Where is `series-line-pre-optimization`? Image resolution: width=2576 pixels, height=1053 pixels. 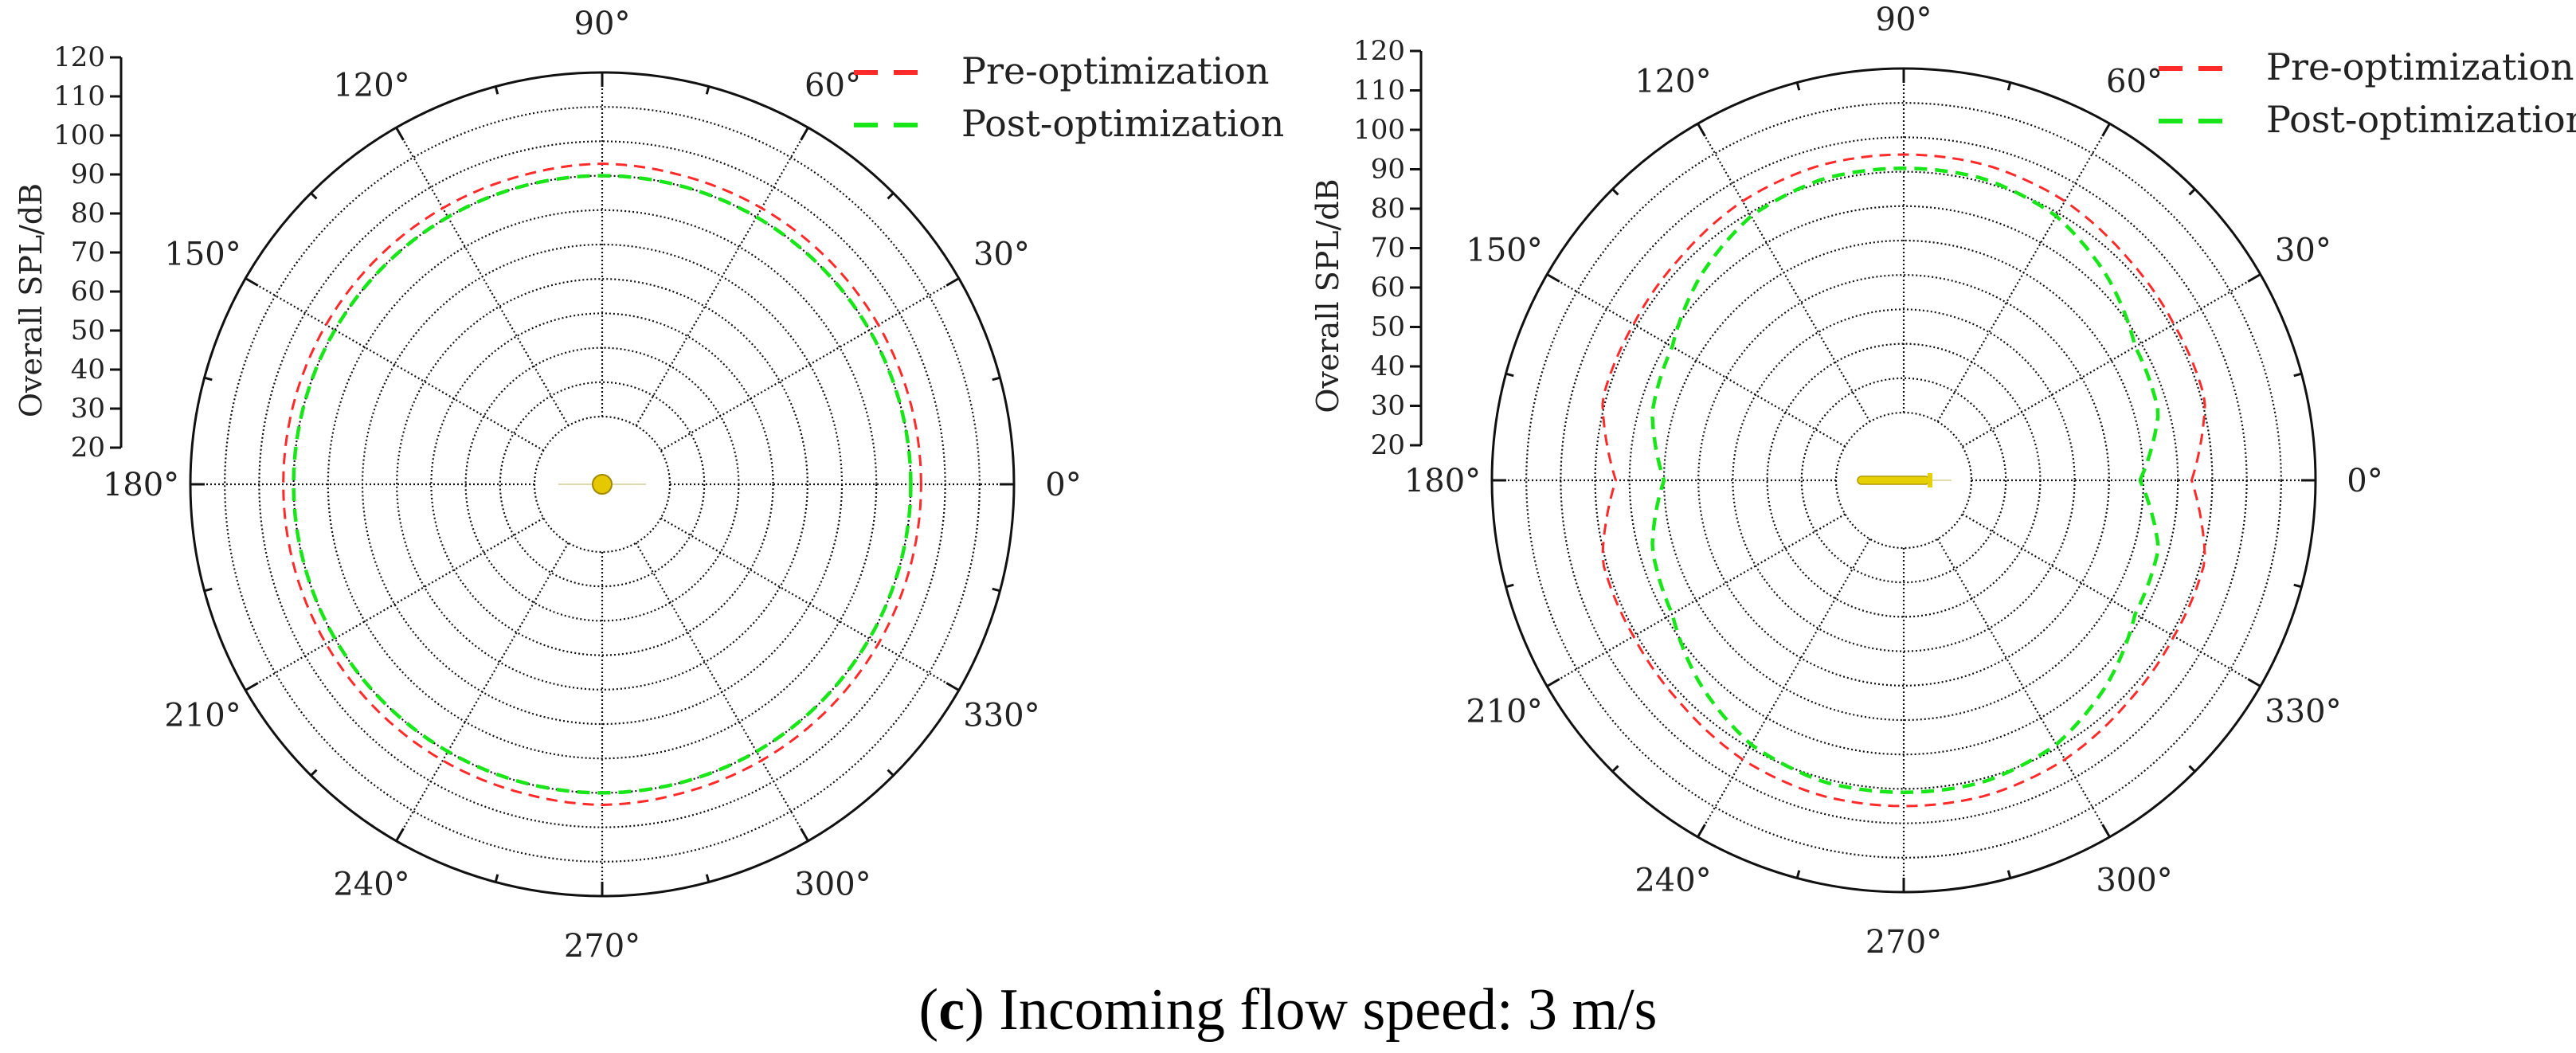
series-line-pre-optimization is located at coordinates (1903, 480).